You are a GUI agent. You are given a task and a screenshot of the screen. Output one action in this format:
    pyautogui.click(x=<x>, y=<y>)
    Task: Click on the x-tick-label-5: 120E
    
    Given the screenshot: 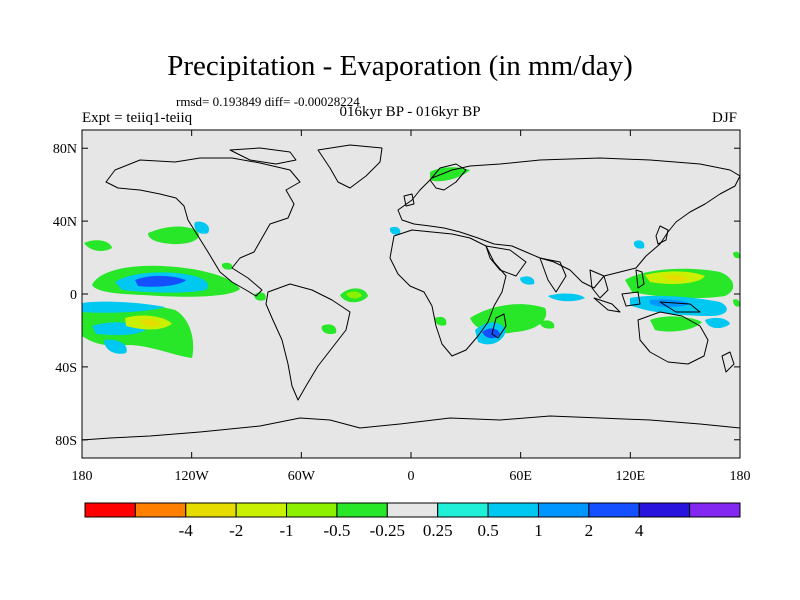 What is the action you would take?
    pyautogui.click(x=631, y=476)
    